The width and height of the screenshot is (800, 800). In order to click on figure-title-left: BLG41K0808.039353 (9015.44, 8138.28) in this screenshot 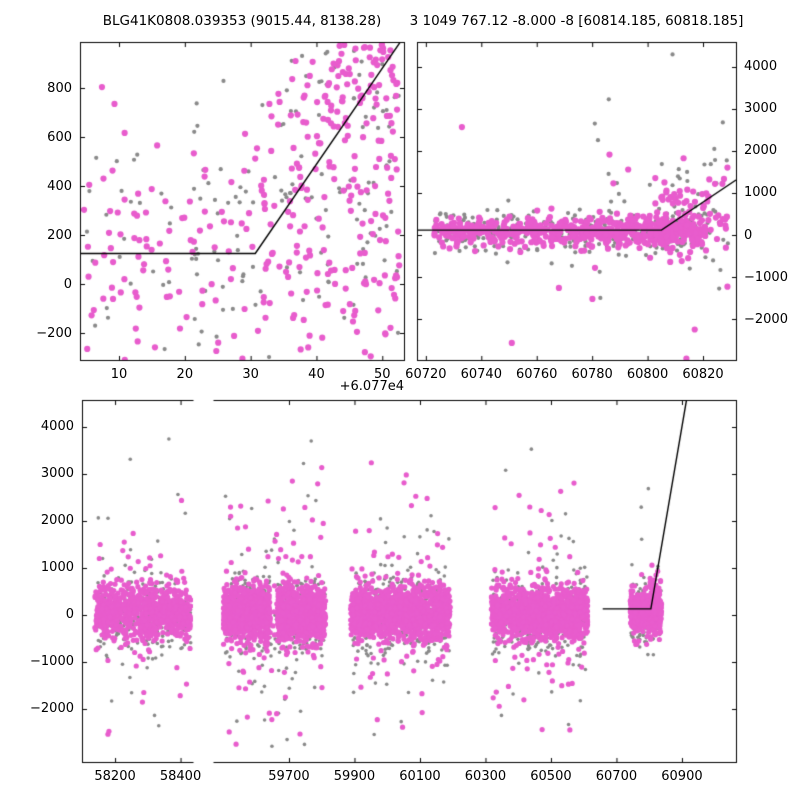, I will do `click(242, 21)`.